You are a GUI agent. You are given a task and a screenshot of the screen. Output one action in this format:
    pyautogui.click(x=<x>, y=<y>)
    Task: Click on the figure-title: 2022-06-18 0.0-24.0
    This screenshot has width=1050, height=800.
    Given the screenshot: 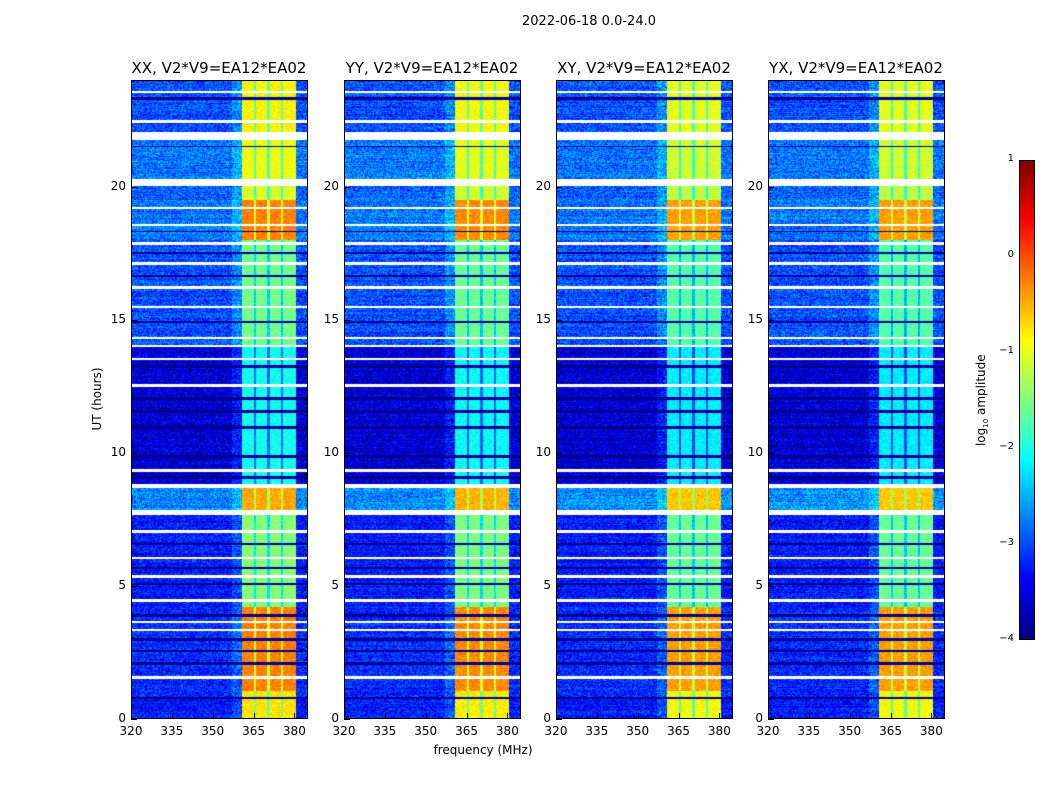 What is the action you would take?
    pyautogui.click(x=589, y=21)
    